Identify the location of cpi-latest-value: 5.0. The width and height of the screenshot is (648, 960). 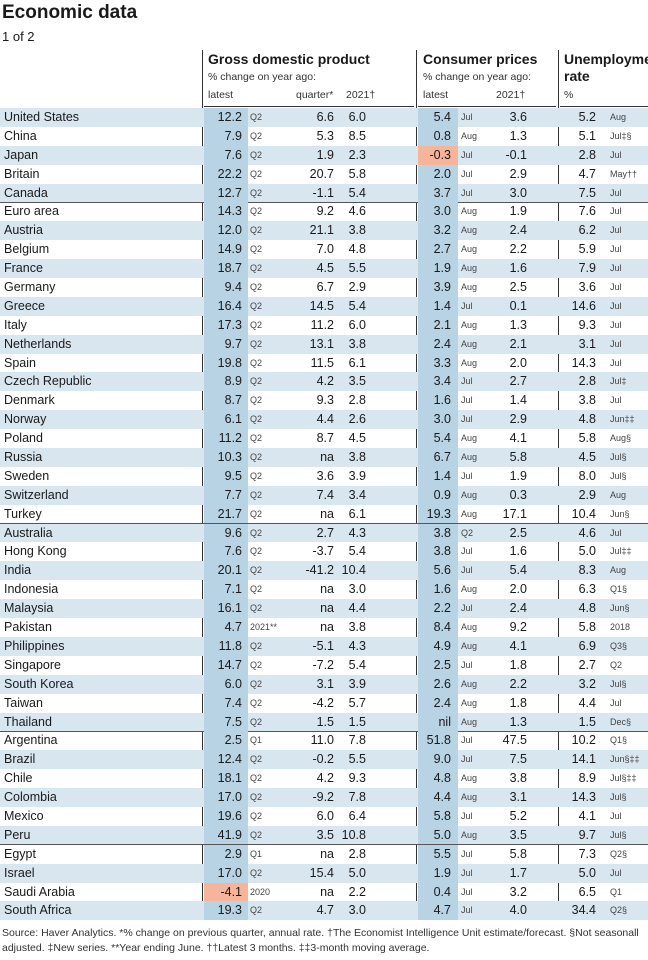
(442, 834).